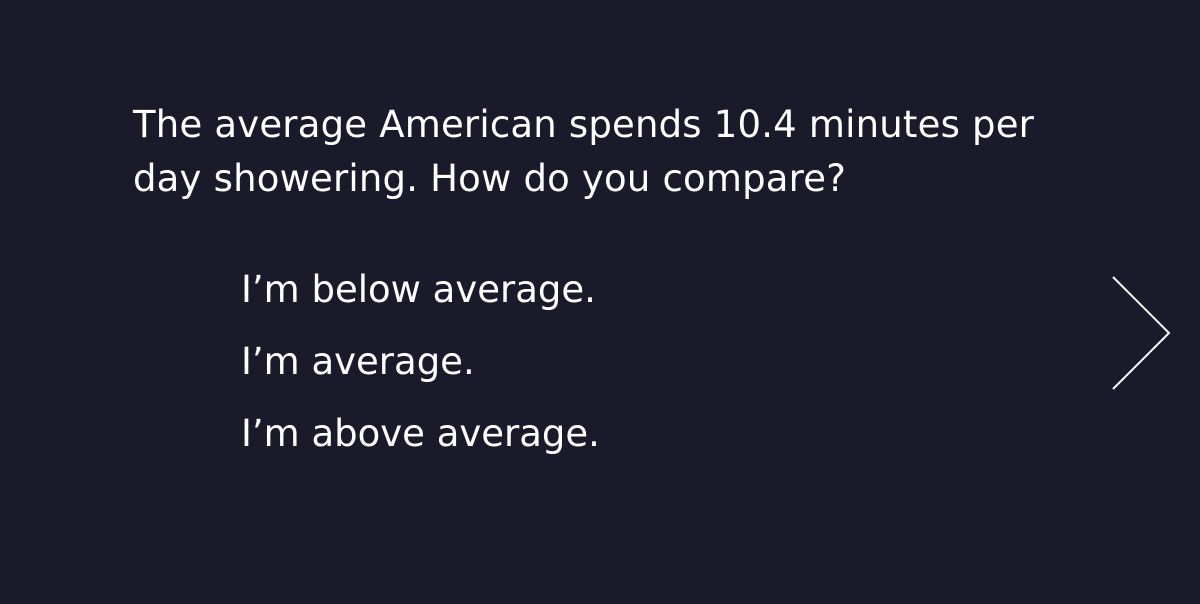 The image size is (1200, 604). What do you see at coordinates (1141, 333) in the screenshot?
I see `chevron-right-icon` at bounding box center [1141, 333].